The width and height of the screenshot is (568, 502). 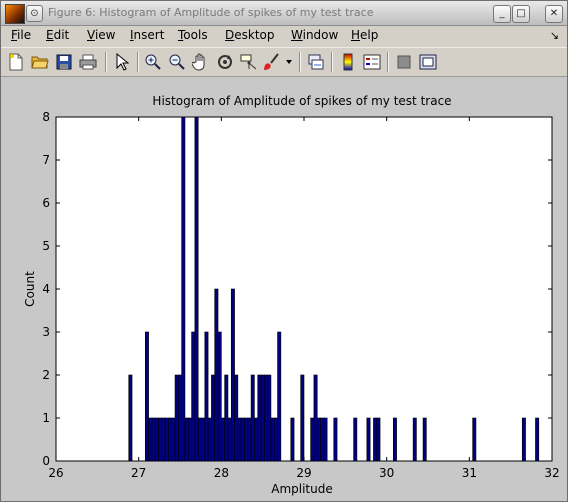 What do you see at coordinates (289, 62) in the screenshot?
I see `brush-dropdown-icon` at bounding box center [289, 62].